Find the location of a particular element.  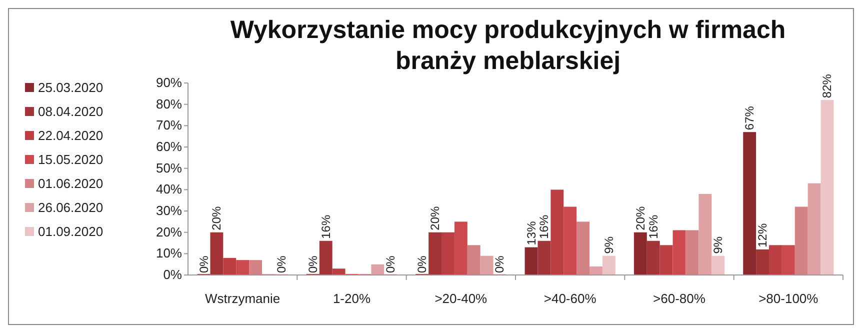

y-tick-label: 20% is located at coordinates (169, 232).